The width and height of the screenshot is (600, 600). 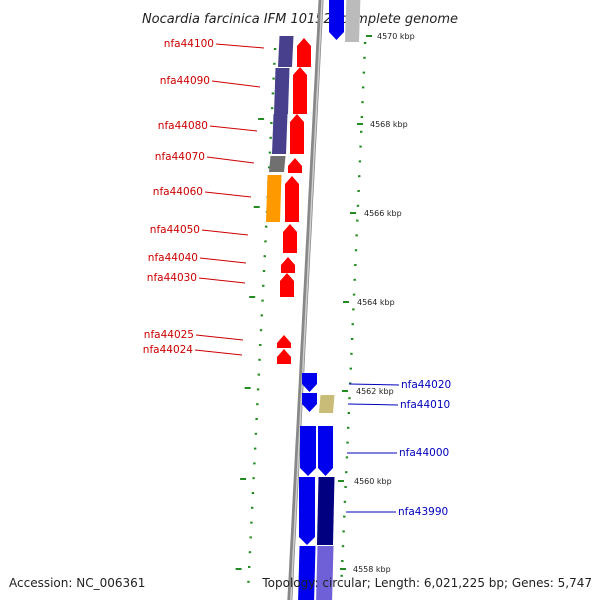 I want to click on tick-label-4566: 4566 kbp, so click(x=383, y=213).